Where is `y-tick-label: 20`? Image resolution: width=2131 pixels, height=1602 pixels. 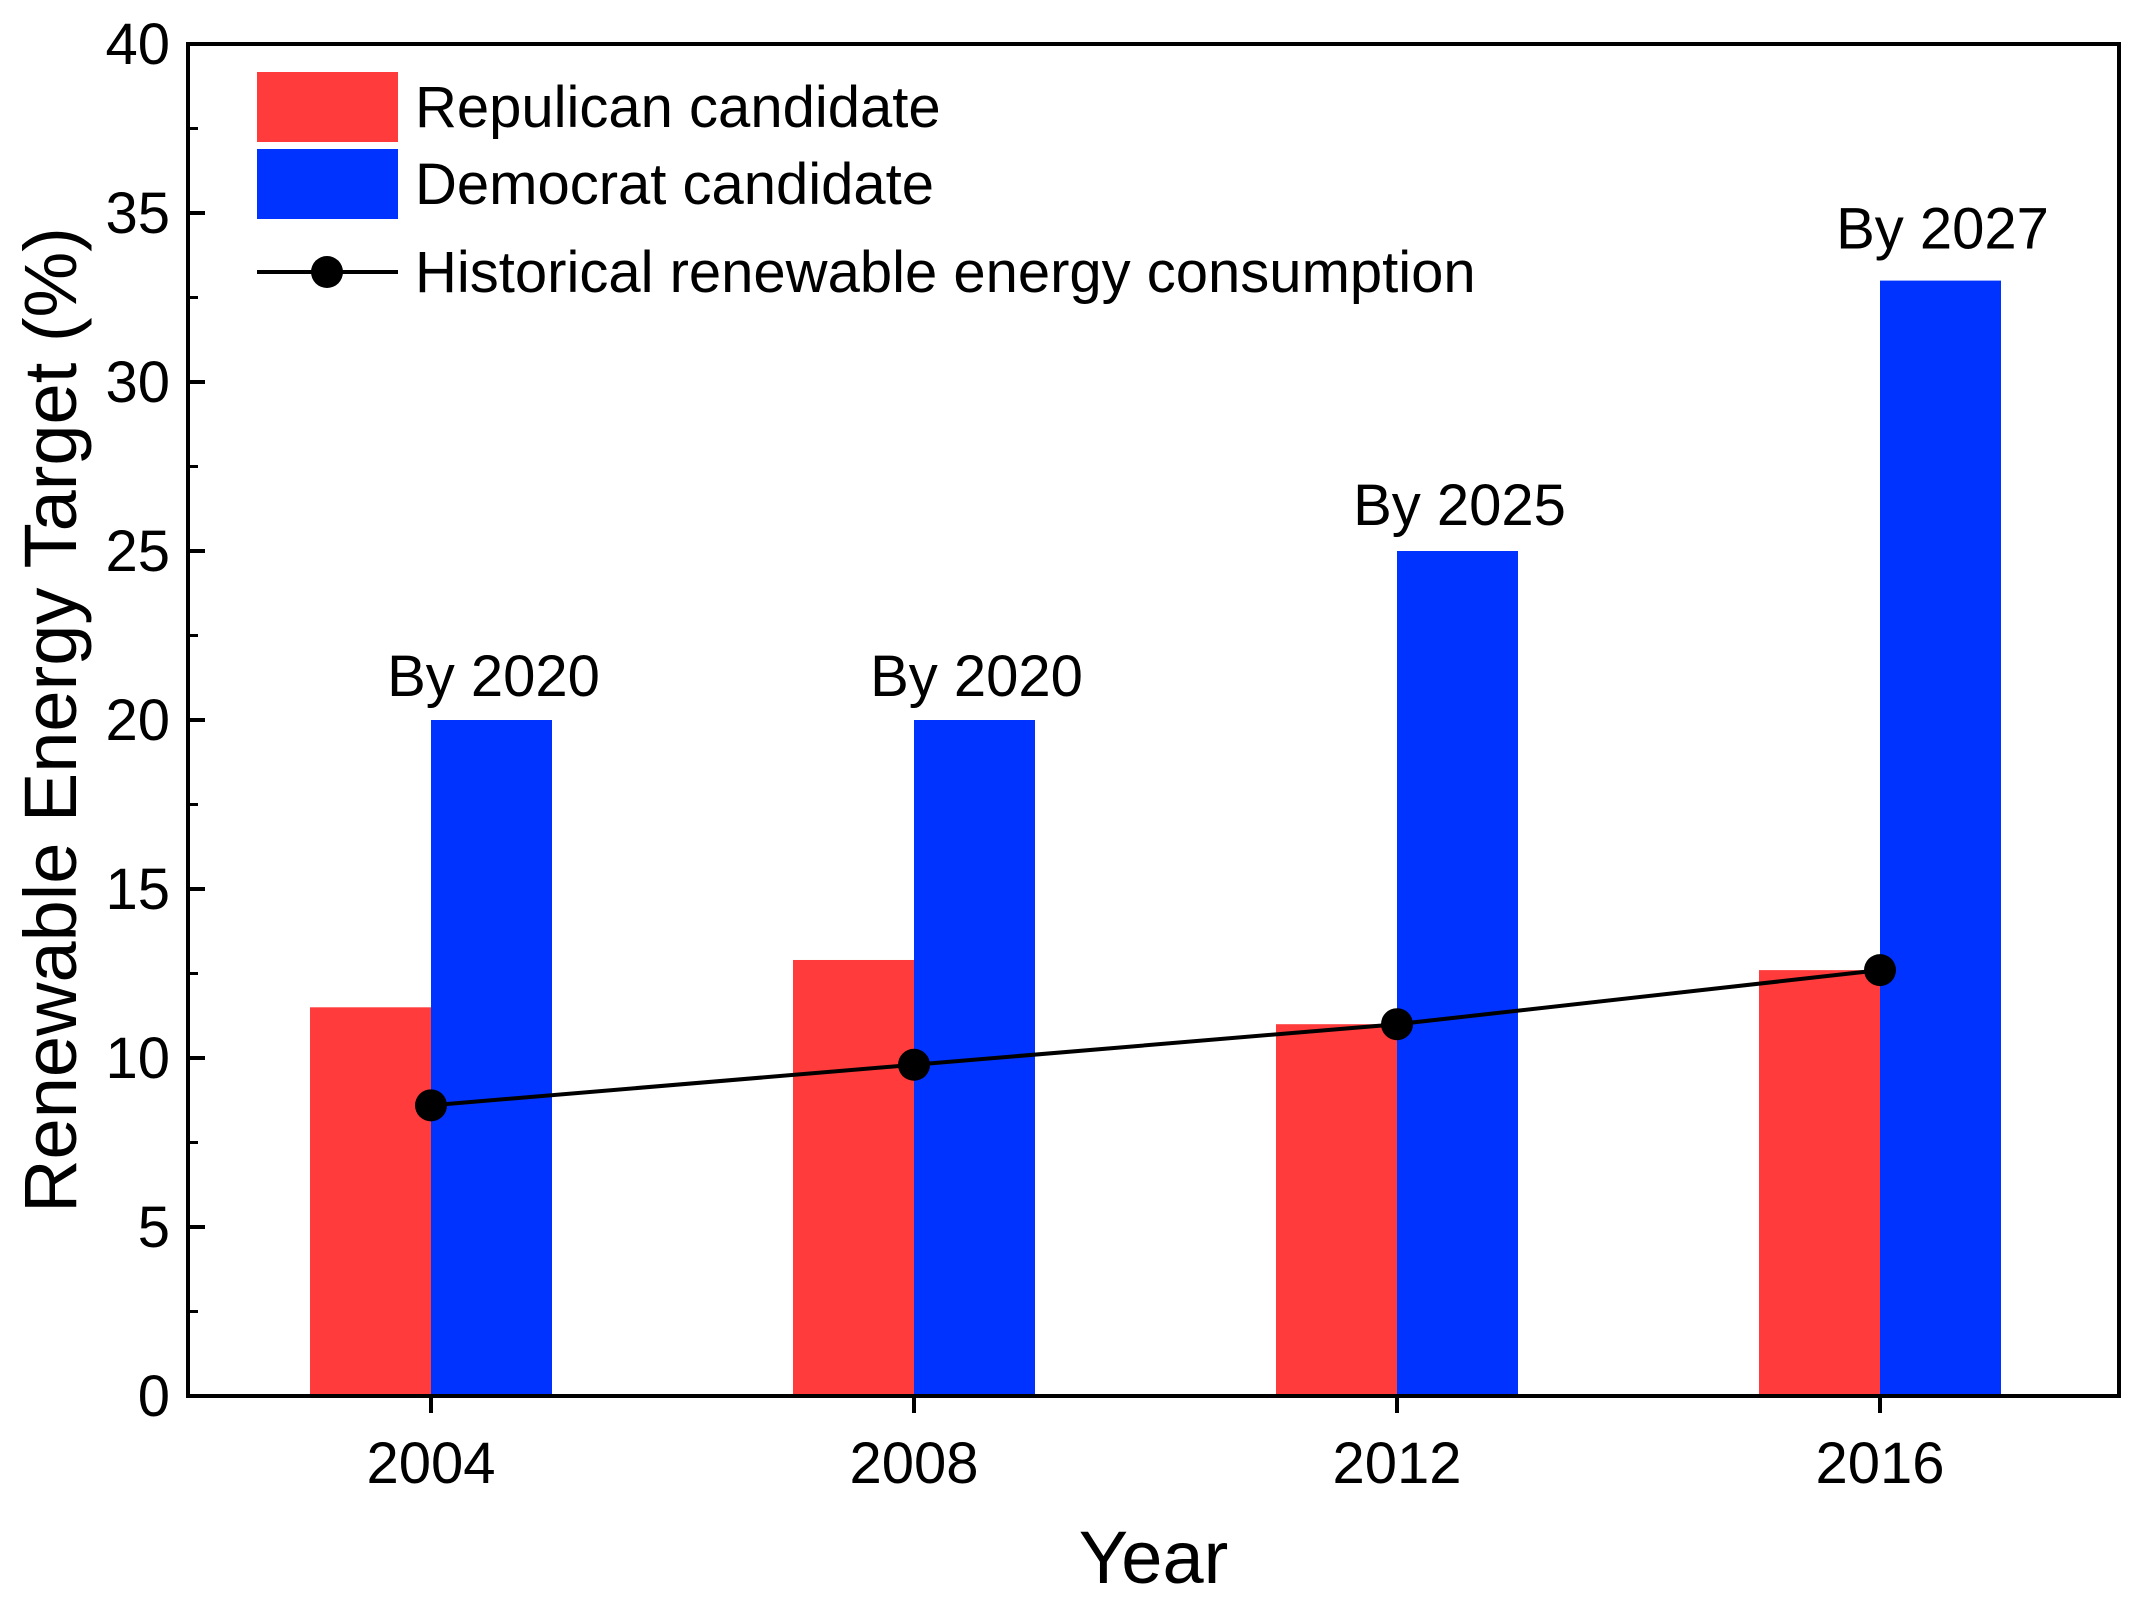
y-tick-label: 20 is located at coordinates (137, 720).